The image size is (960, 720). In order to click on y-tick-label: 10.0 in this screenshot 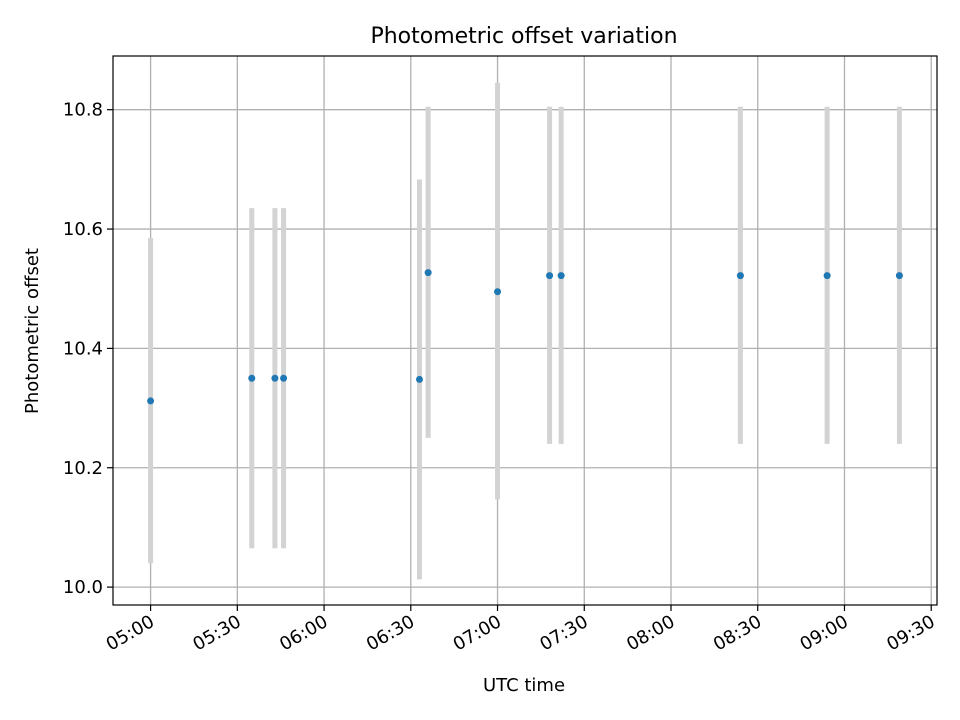, I will do `click(83, 587)`.